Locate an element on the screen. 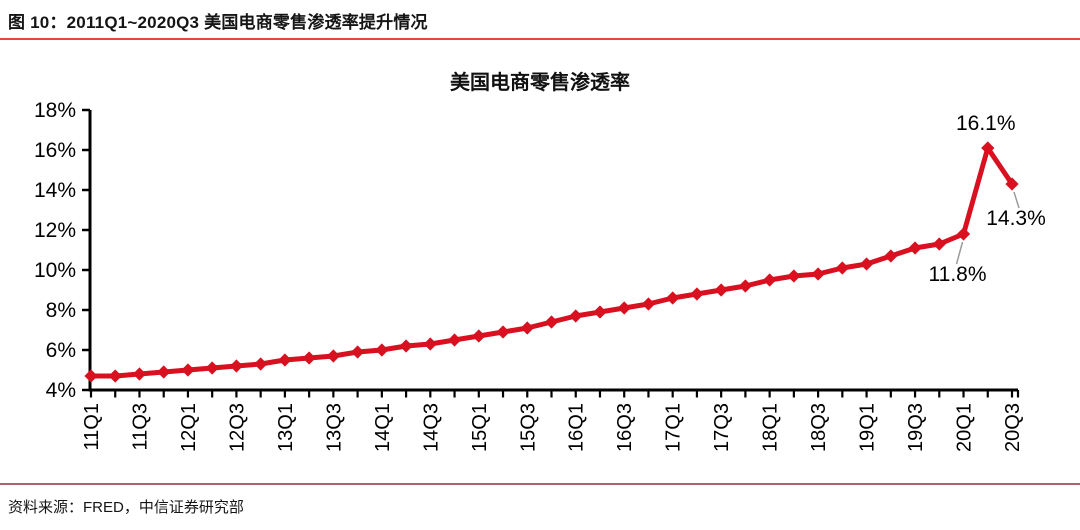  y-tick-label: 8% is located at coordinates (61, 310).